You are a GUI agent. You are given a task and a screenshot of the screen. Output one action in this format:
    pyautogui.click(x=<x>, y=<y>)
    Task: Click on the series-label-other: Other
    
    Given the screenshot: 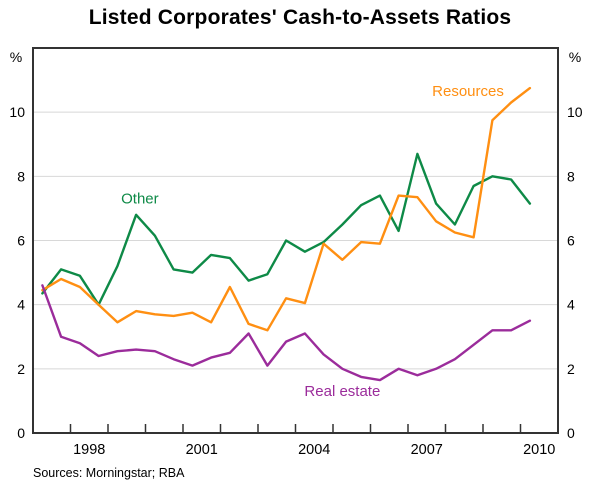 What is the action you would take?
    pyautogui.click(x=140, y=199)
    